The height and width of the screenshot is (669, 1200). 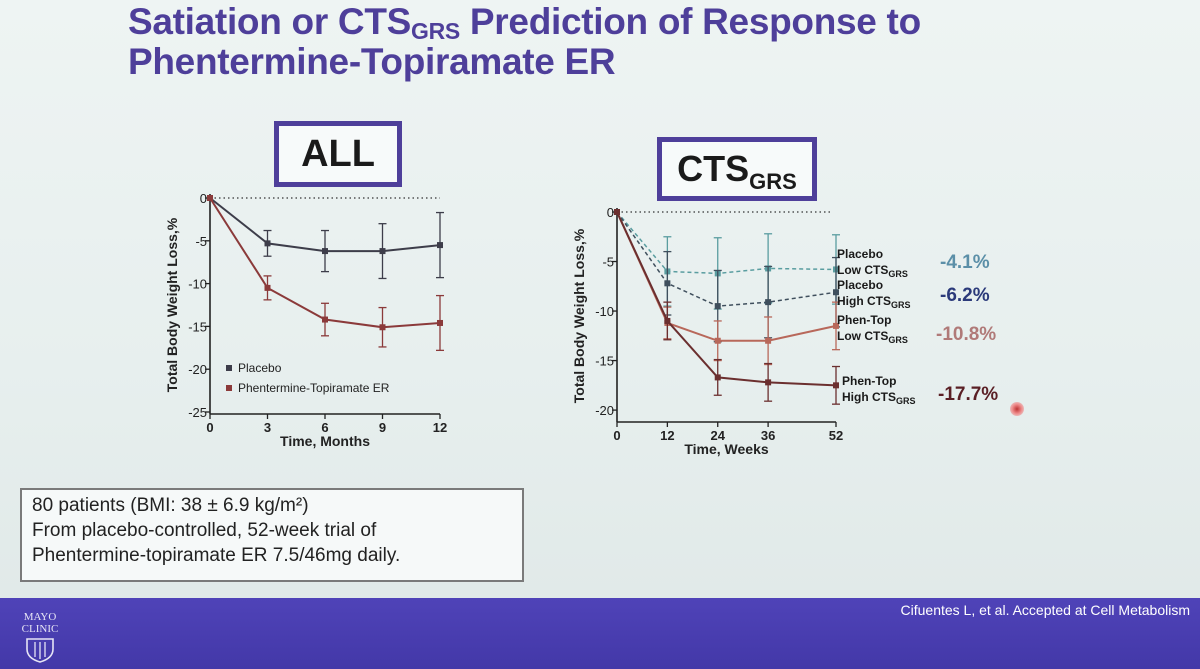 What do you see at coordinates (170, 505) in the screenshot?
I see `info-line-1: 80 patients (BMI: 38 ± 6.9 kg/m²)` at bounding box center [170, 505].